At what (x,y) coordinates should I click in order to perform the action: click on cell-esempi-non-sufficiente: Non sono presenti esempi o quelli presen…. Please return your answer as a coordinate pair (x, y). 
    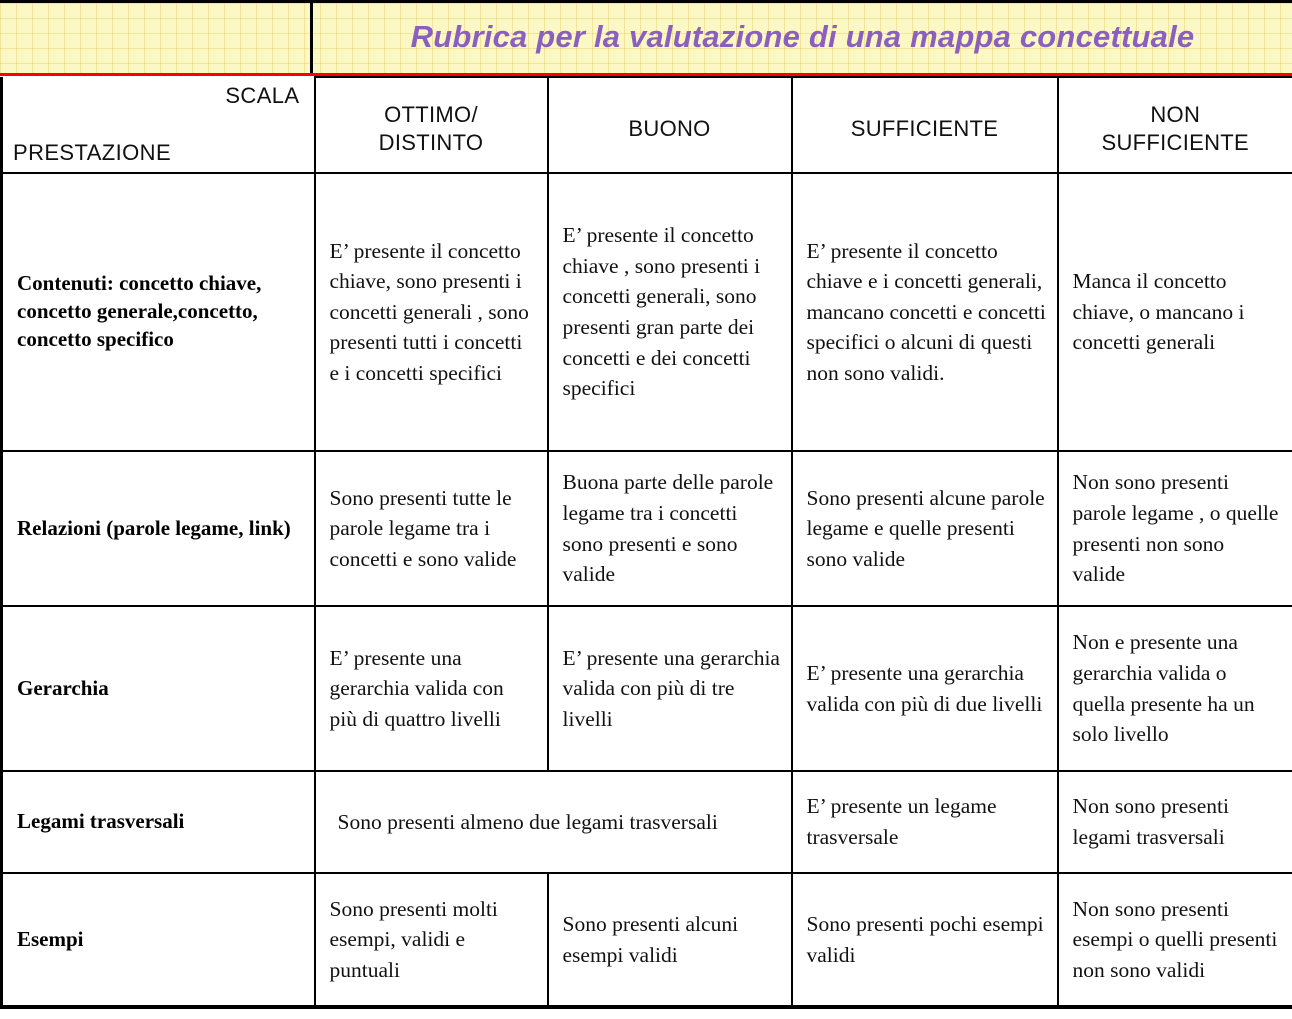
    Looking at the image, I should click on (1174, 940).